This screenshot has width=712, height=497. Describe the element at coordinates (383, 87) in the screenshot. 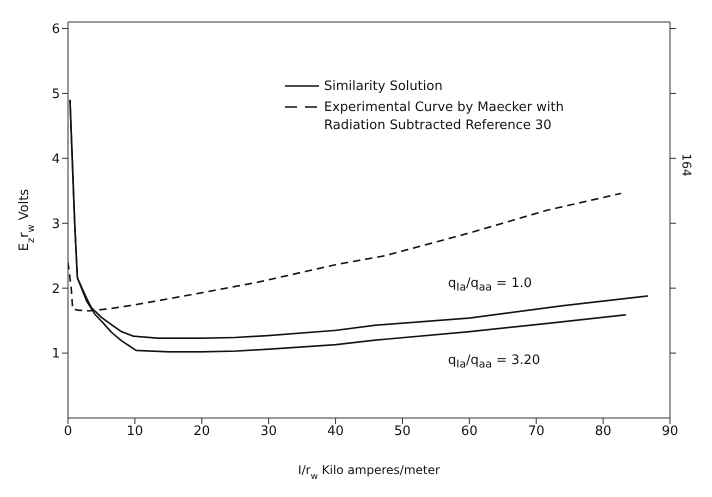

I see `legend-label: Similarity Solution` at that location.